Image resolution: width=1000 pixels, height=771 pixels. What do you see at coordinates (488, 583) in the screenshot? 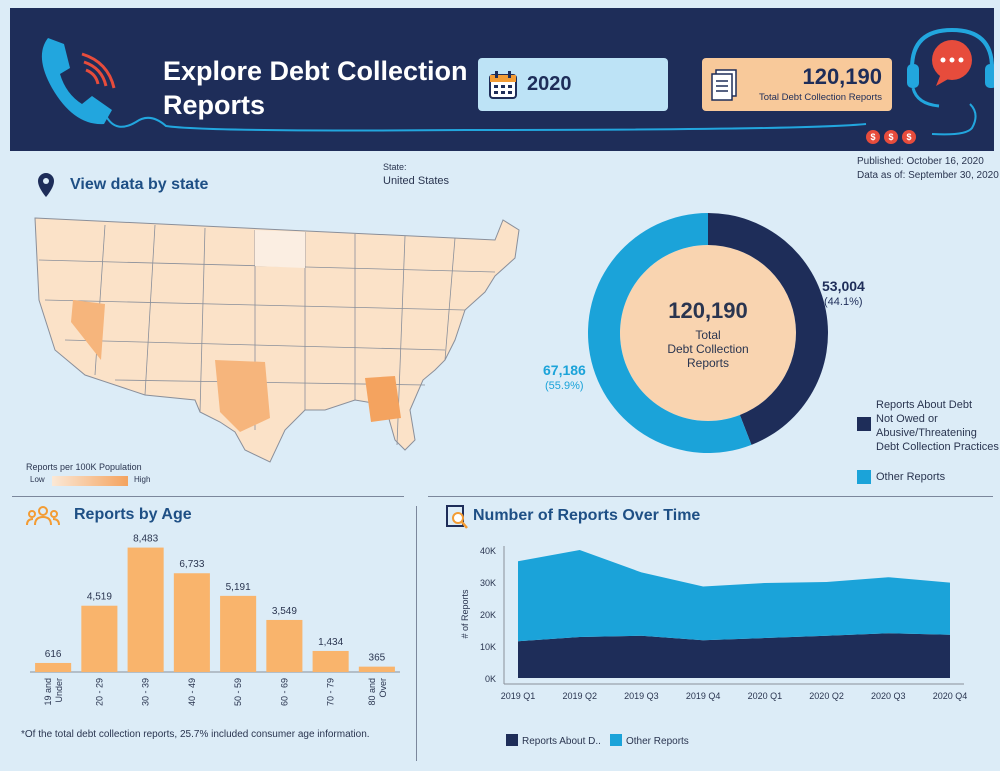
I see `time-ytick-label: 30K` at bounding box center [488, 583].